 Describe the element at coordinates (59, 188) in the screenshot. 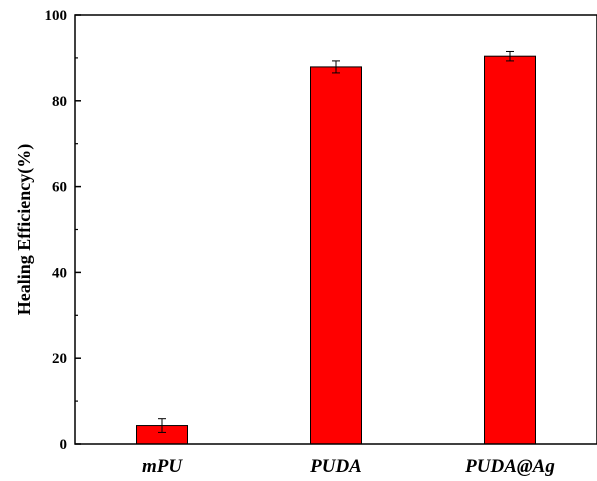

I see `y-tick-label: 60` at that location.